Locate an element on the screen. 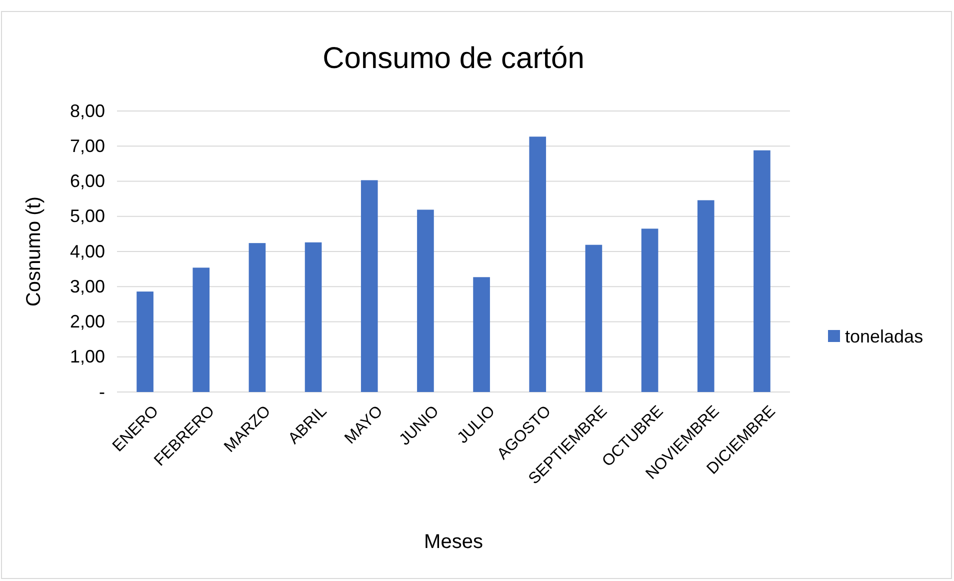 Image resolution: width=954 pixels, height=581 pixels. y-tick-label: 5,00 is located at coordinates (87, 216).